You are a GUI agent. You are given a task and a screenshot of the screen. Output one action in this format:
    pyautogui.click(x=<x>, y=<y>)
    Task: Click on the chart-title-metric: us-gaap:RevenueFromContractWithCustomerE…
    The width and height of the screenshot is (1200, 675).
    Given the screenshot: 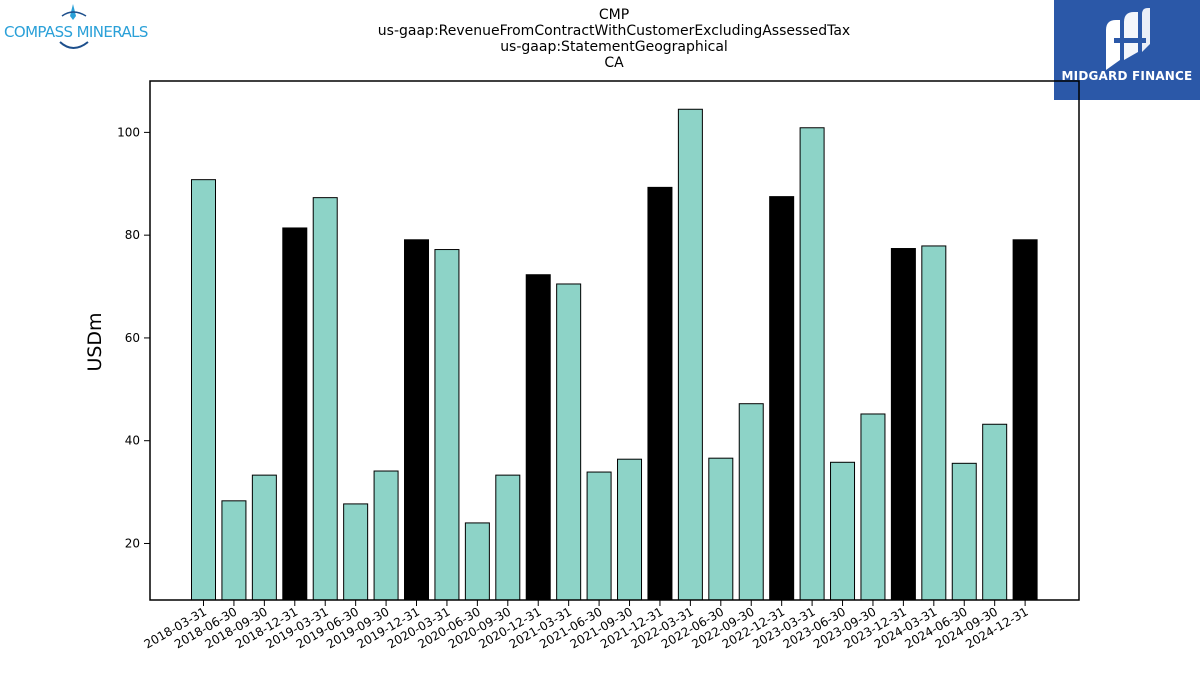 What is the action you would take?
    pyautogui.click(x=614, y=31)
    